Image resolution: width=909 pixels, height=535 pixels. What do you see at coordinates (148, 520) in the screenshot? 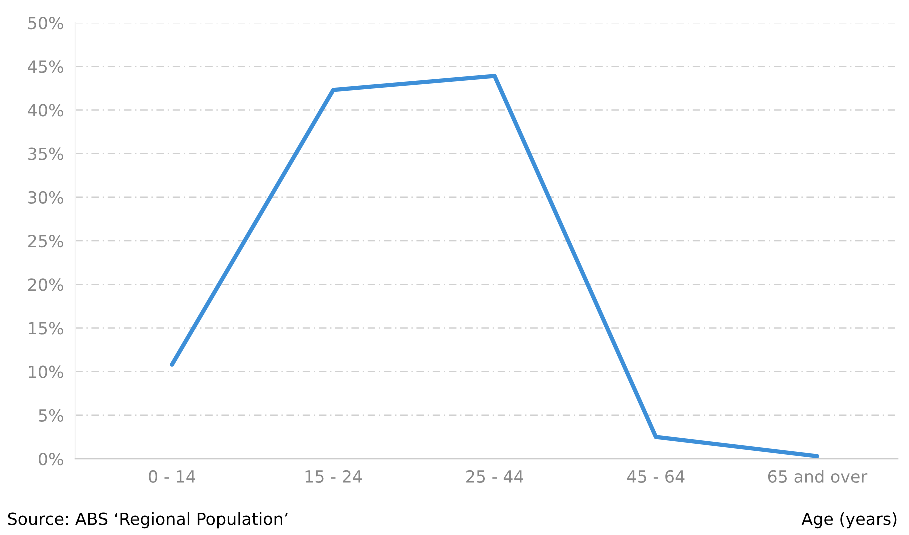
I see `source-note: Source: ABS ‘Regional Population’` at bounding box center [148, 520].